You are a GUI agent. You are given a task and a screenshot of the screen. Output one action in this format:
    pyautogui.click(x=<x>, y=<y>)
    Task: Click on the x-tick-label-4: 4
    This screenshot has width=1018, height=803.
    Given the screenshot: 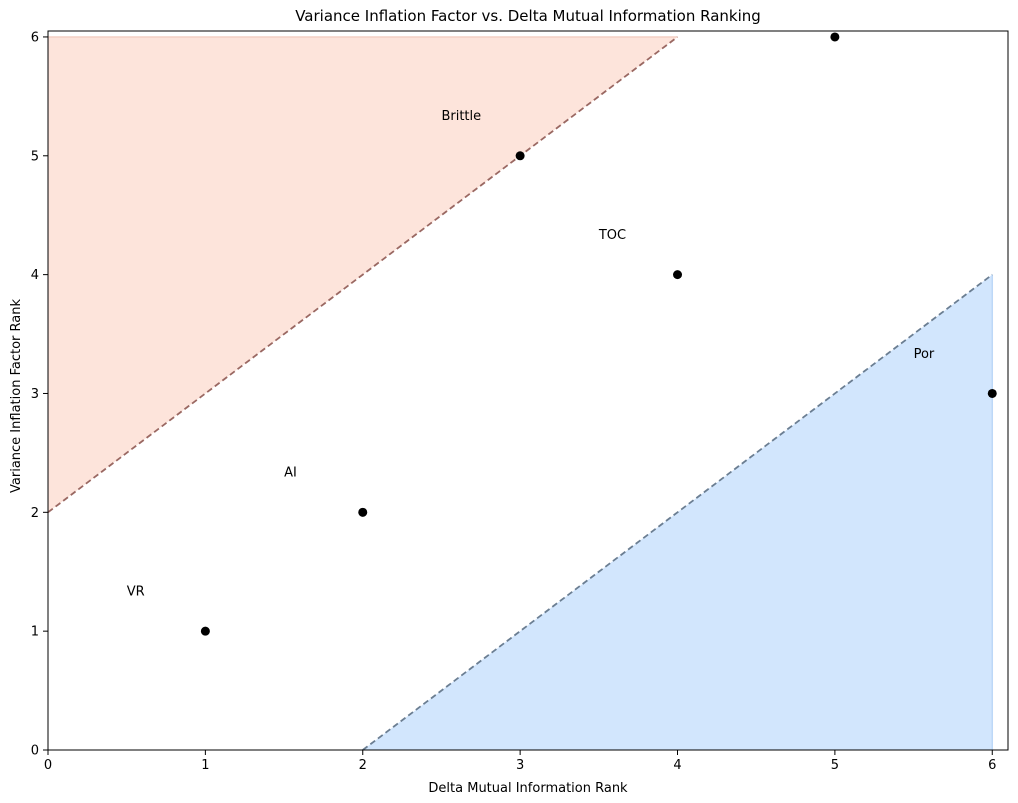 What is the action you would take?
    pyautogui.click(x=677, y=765)
    